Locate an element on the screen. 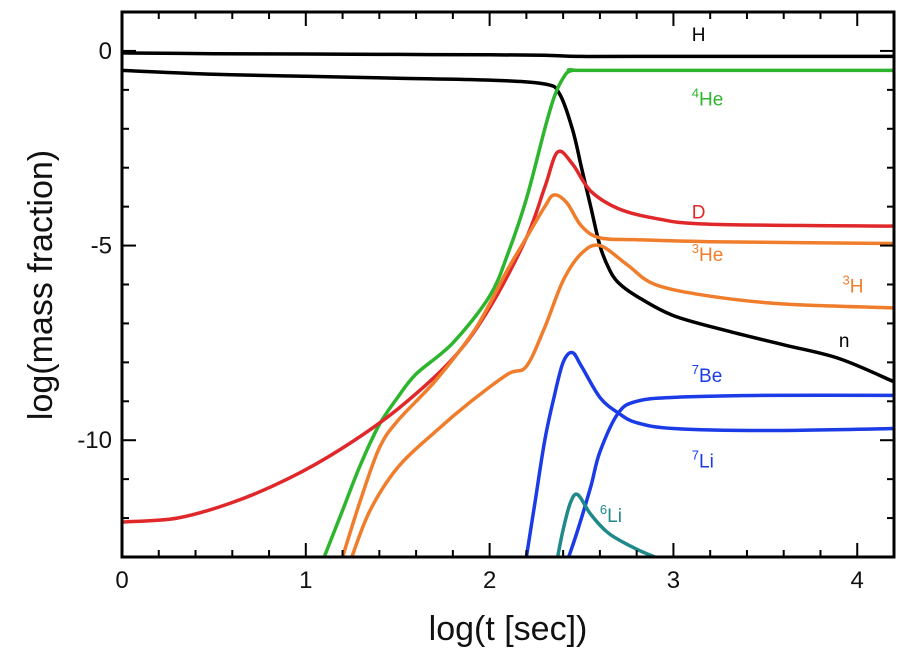 The width and height of the screenshot is (902, 654). x-tick-label: 0 is located at coordinates (121, 580).